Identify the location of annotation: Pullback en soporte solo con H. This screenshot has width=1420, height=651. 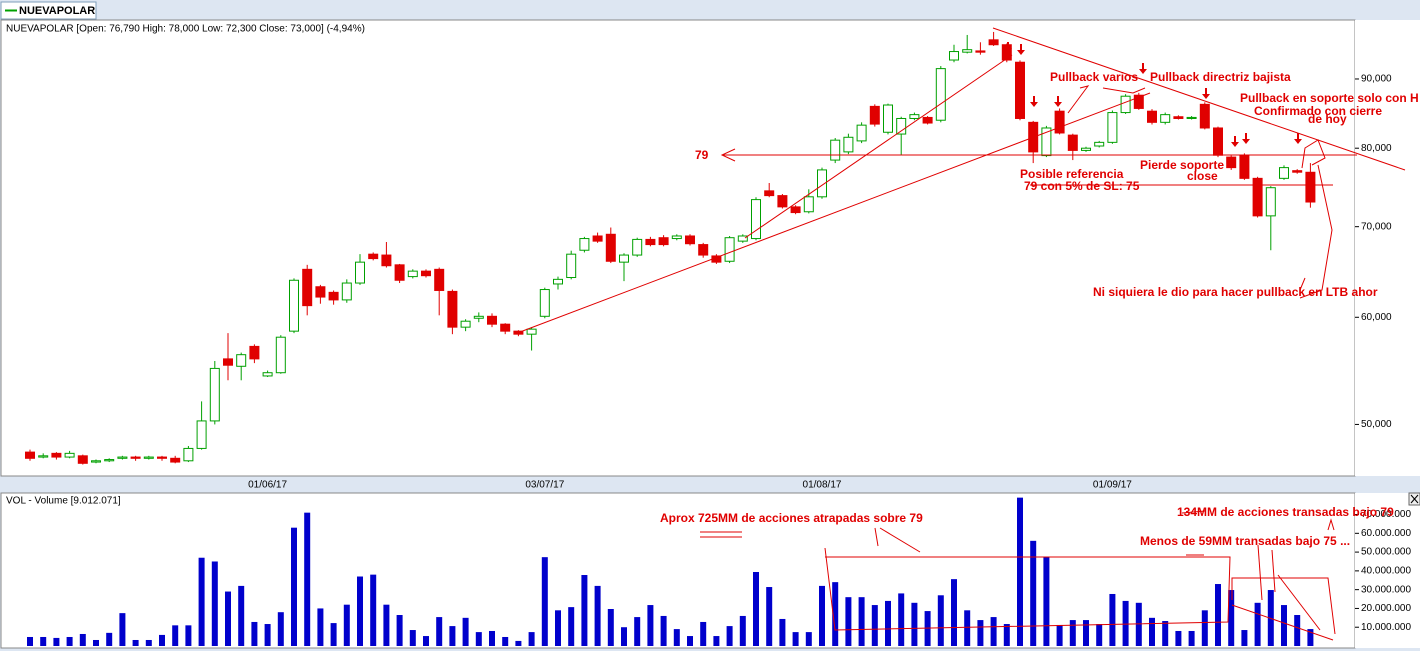
(1329, 98).